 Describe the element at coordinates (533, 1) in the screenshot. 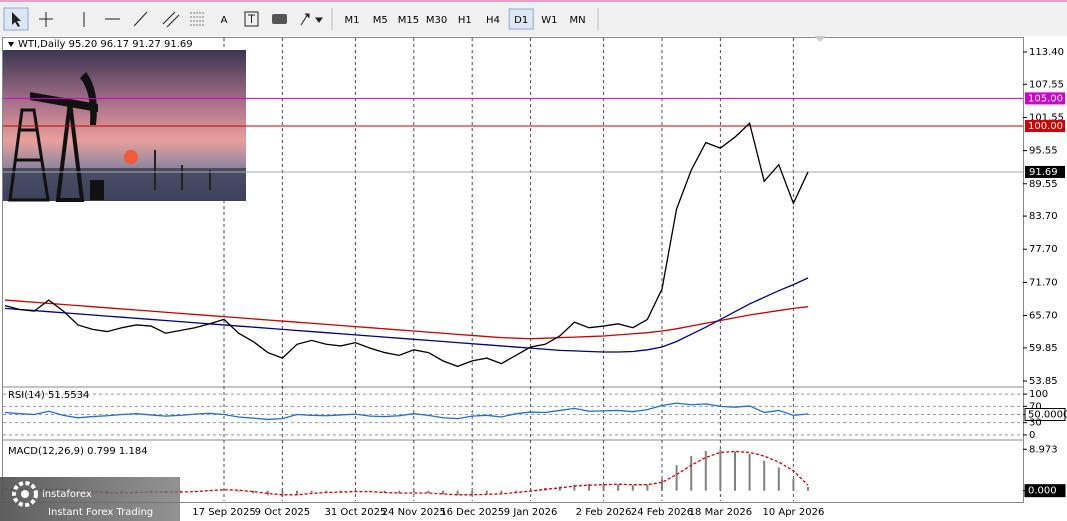

I see `toolbar-edge` at that location.